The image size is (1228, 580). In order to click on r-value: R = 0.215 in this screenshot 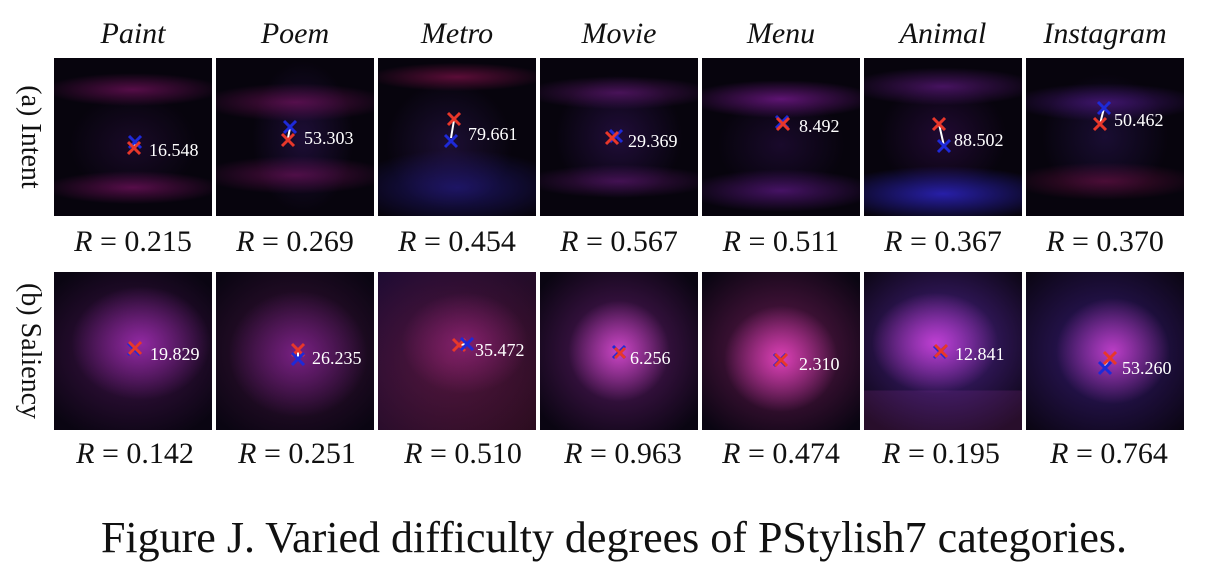, I will do `click(133, 242)`.